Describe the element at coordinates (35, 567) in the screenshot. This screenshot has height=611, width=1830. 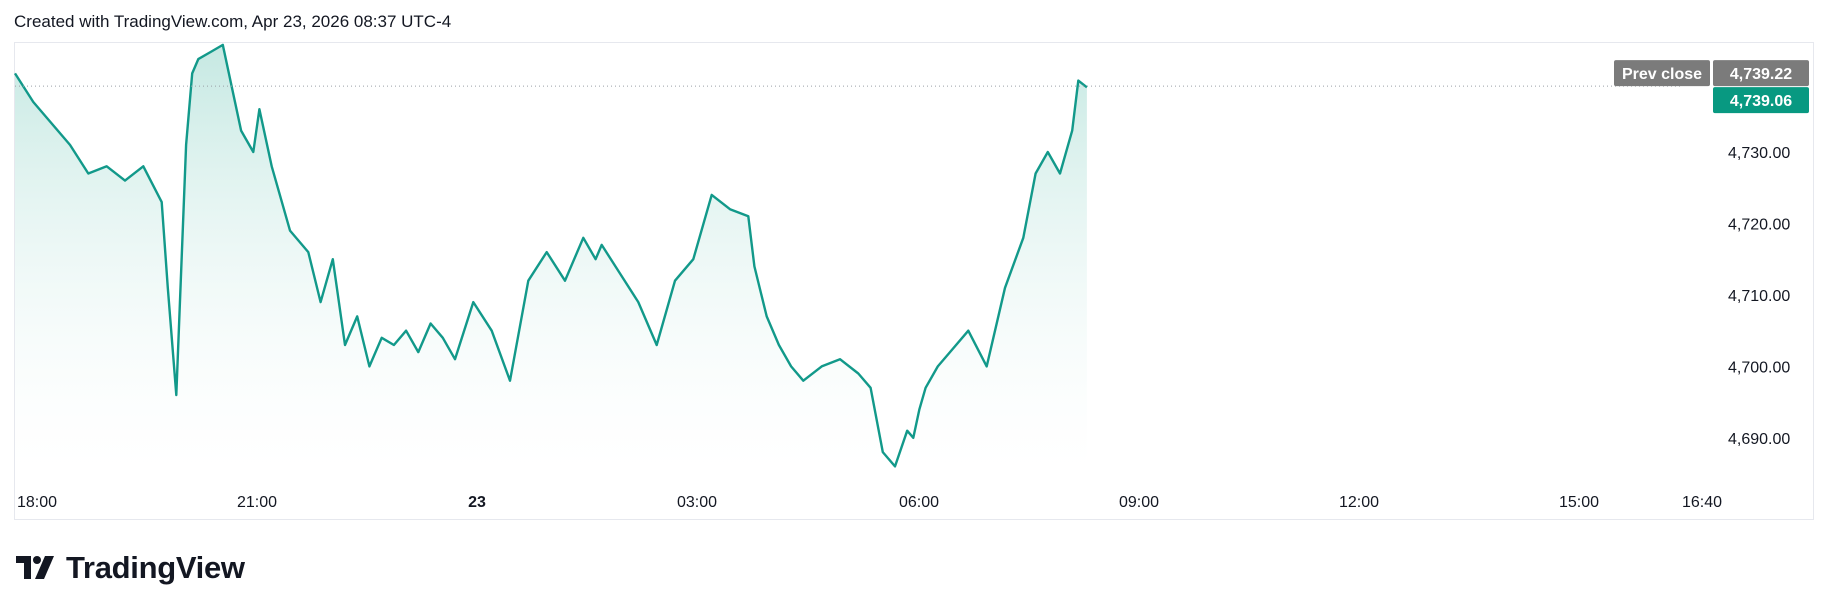
I see `tradingview-logo-icon` at that location.